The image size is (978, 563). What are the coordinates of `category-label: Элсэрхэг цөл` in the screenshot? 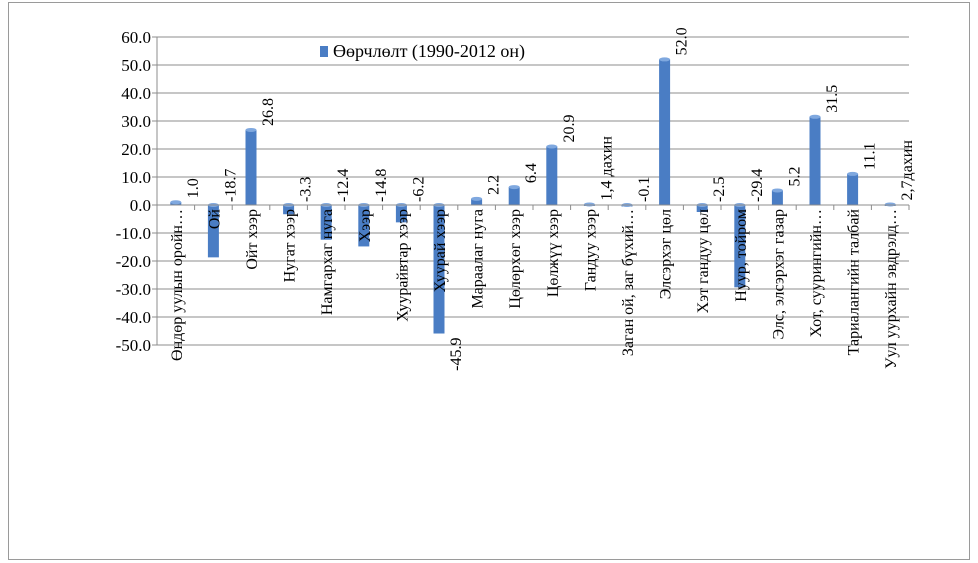 It's located at (666, 254).